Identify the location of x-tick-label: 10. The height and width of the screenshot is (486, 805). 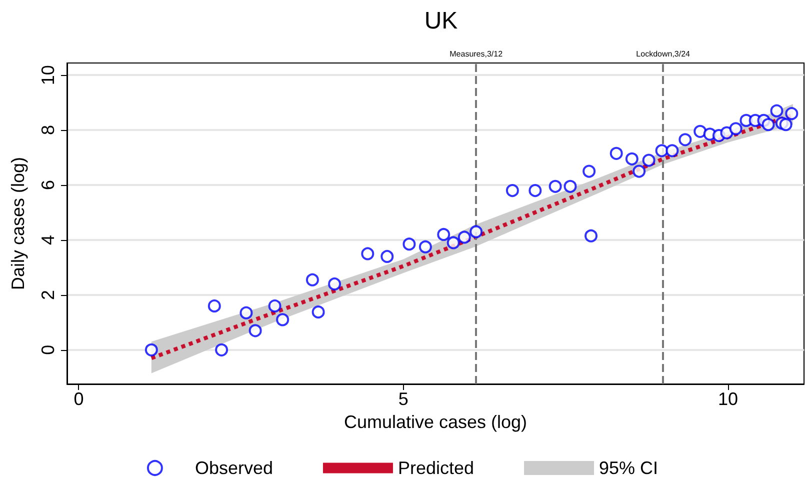
(728, 399).